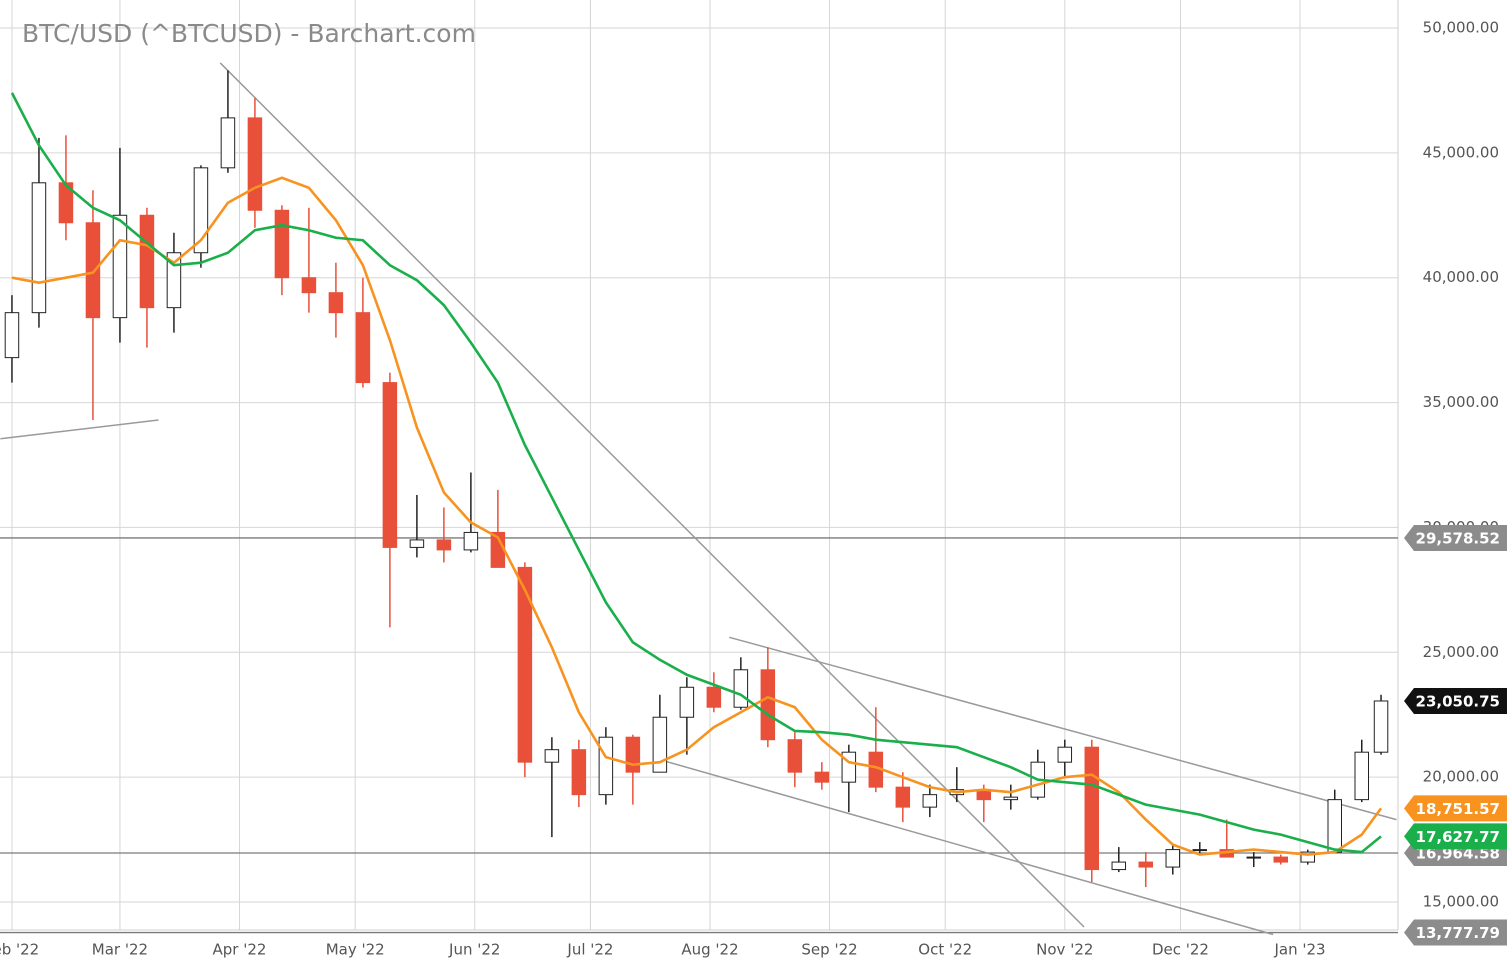 The height and width of the screenshot is (967, 1507). I want to click on y-tick-label: 15,000.00, so click(1461, 902).